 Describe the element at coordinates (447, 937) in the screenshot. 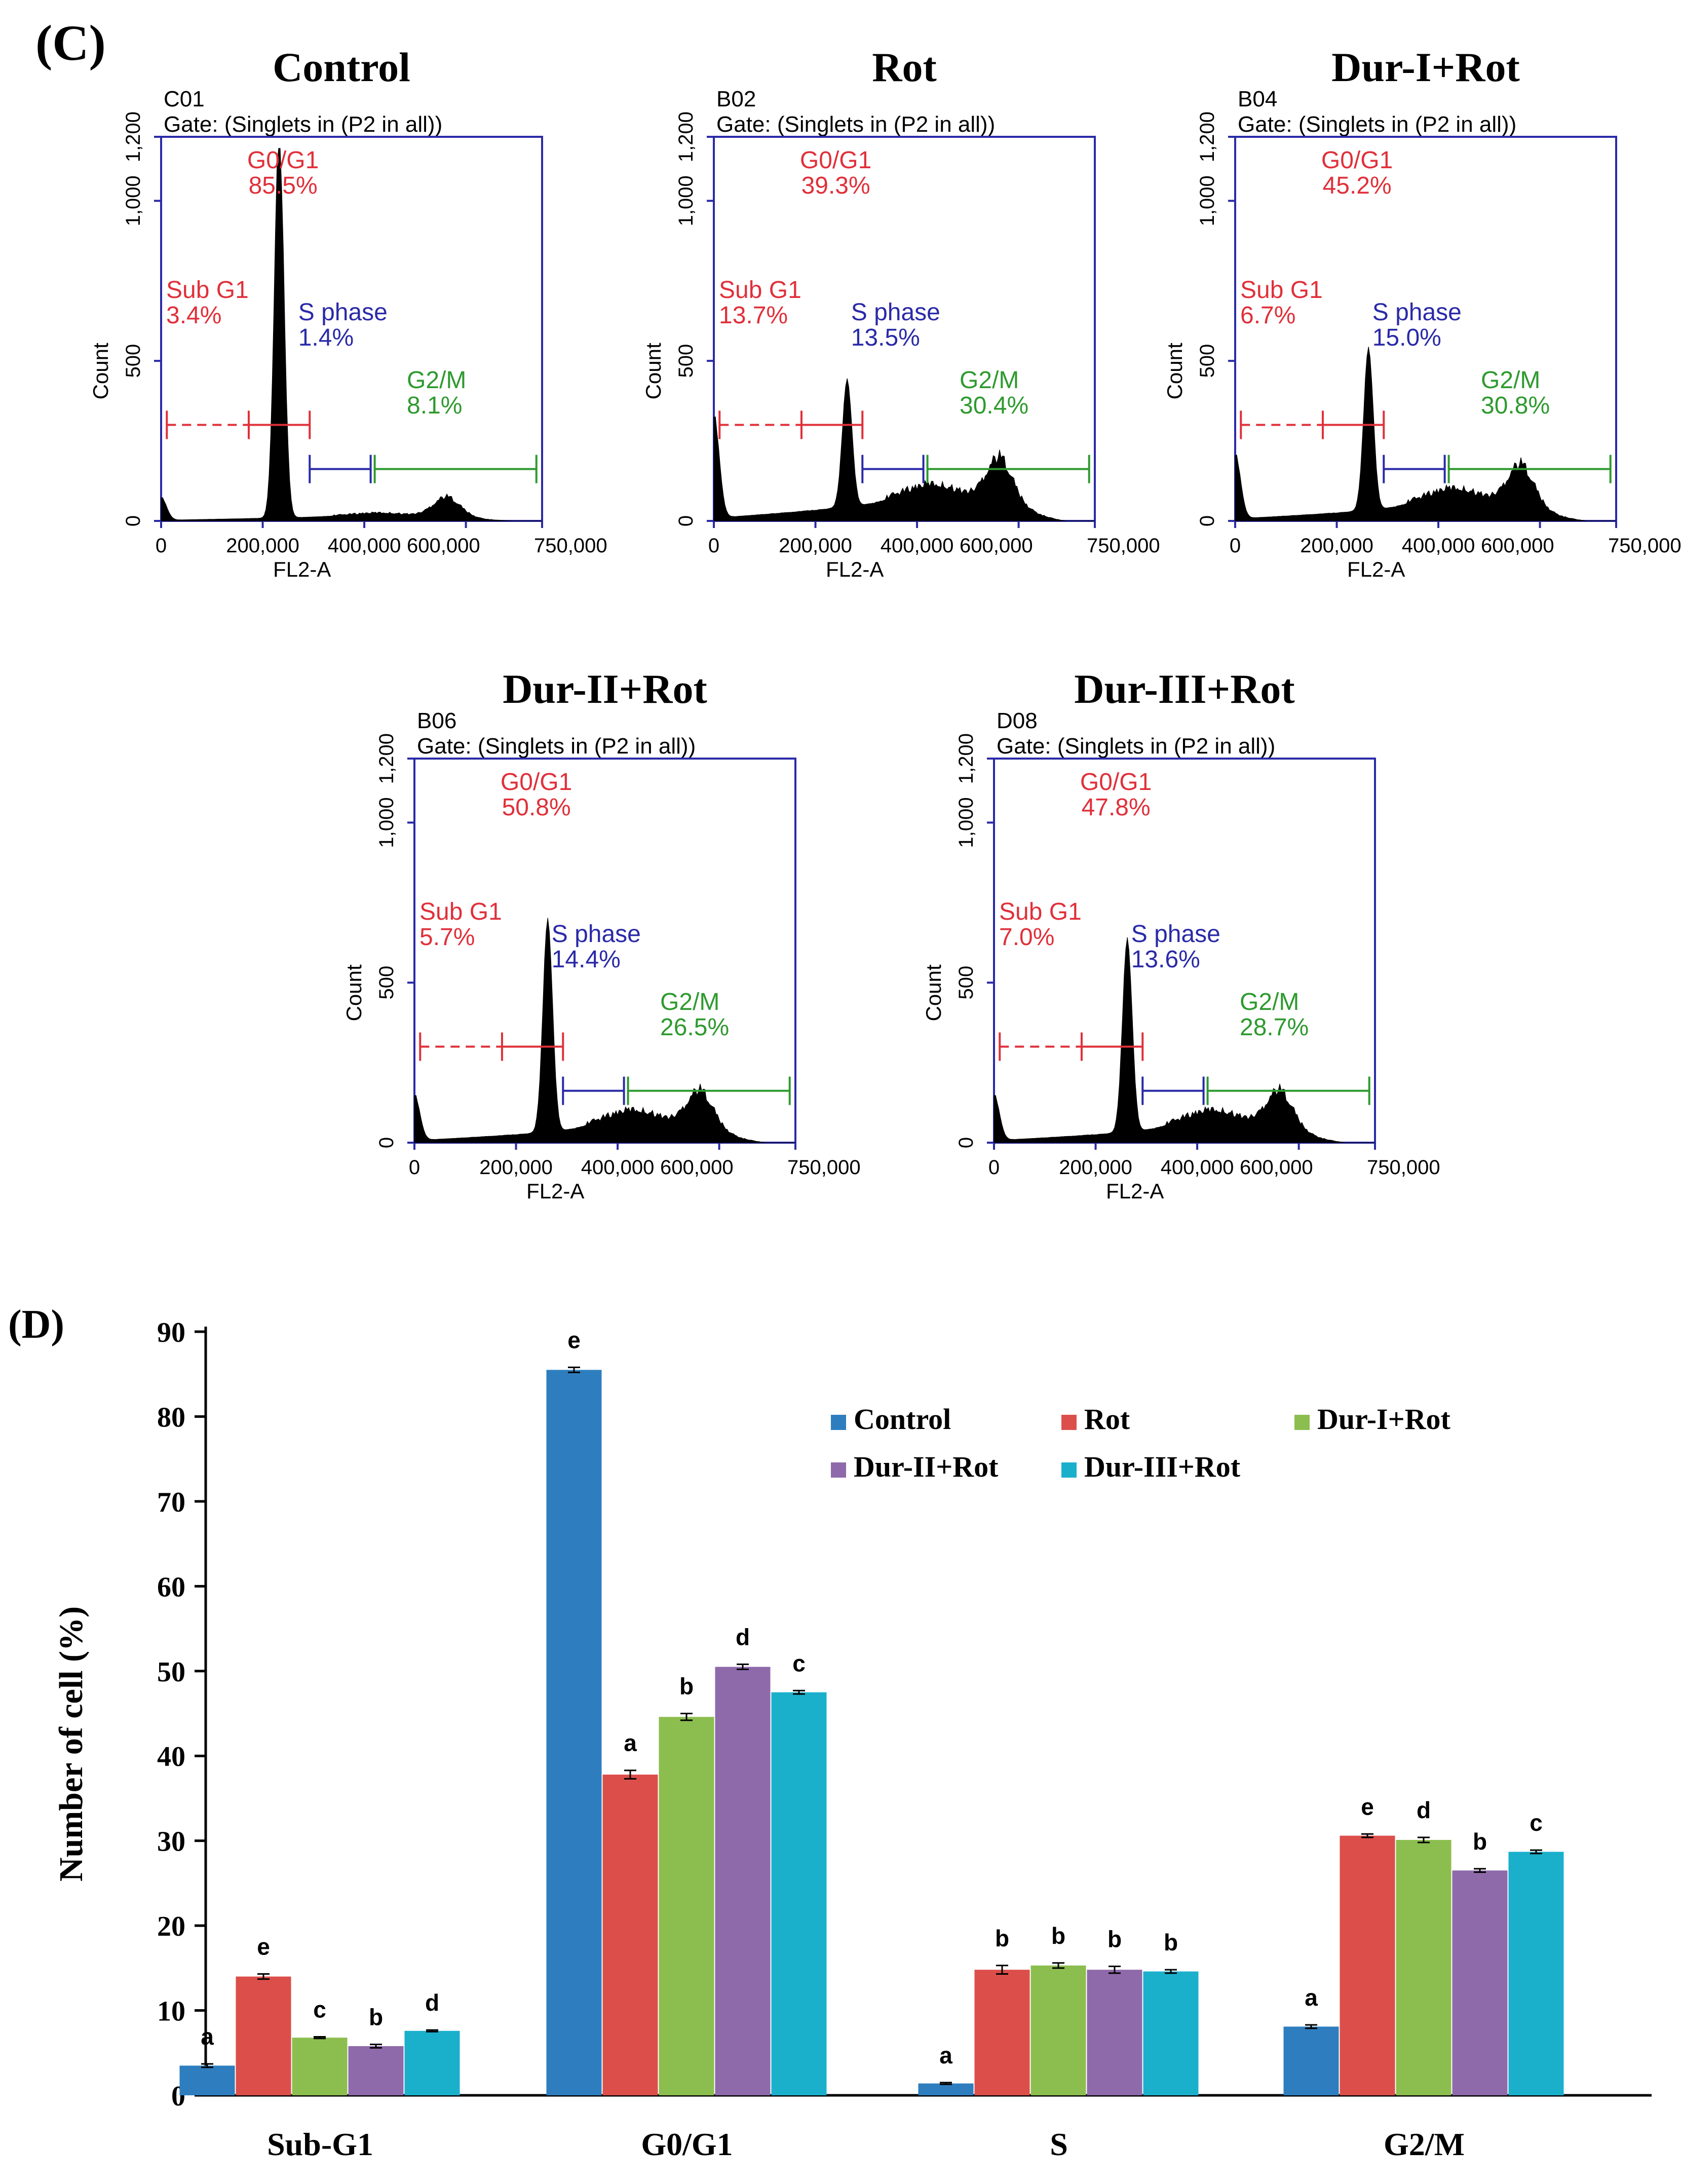

I see `sub-g1-value: 5.7%` at that location.